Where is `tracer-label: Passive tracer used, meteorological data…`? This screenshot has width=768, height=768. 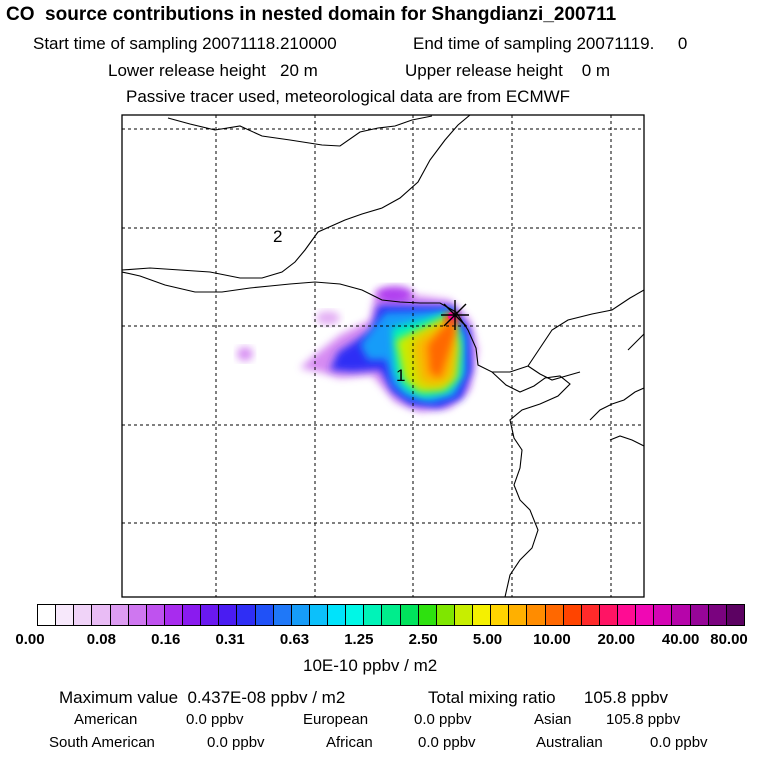 tracer-label: Passive tracer used, meteorological data… is located at coordinates (348, 96).